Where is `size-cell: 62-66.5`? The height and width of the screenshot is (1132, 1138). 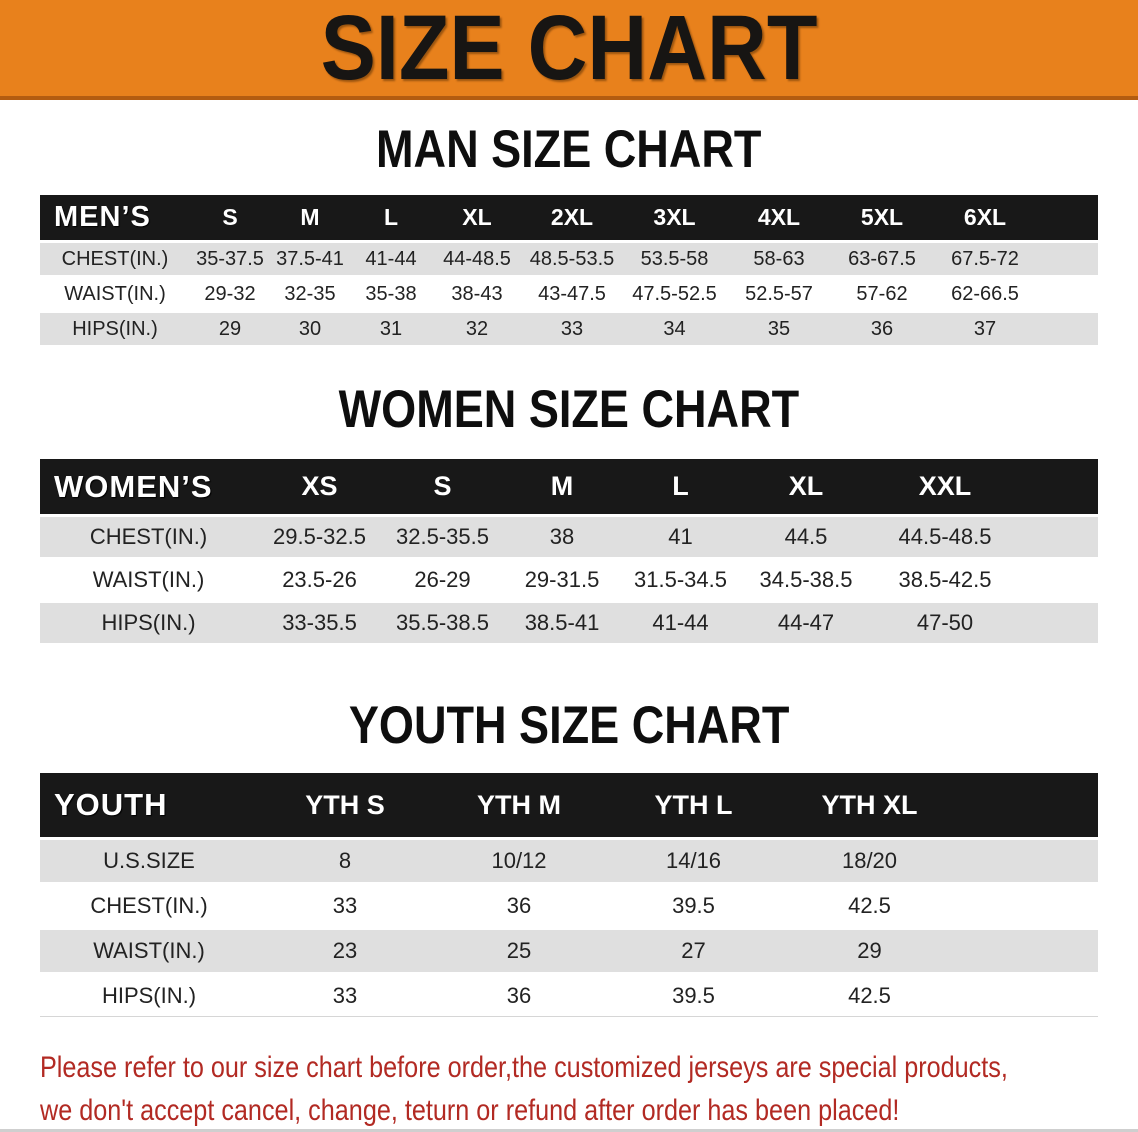 size-cell: 62-66.5 is located at coordinates (985, 294).